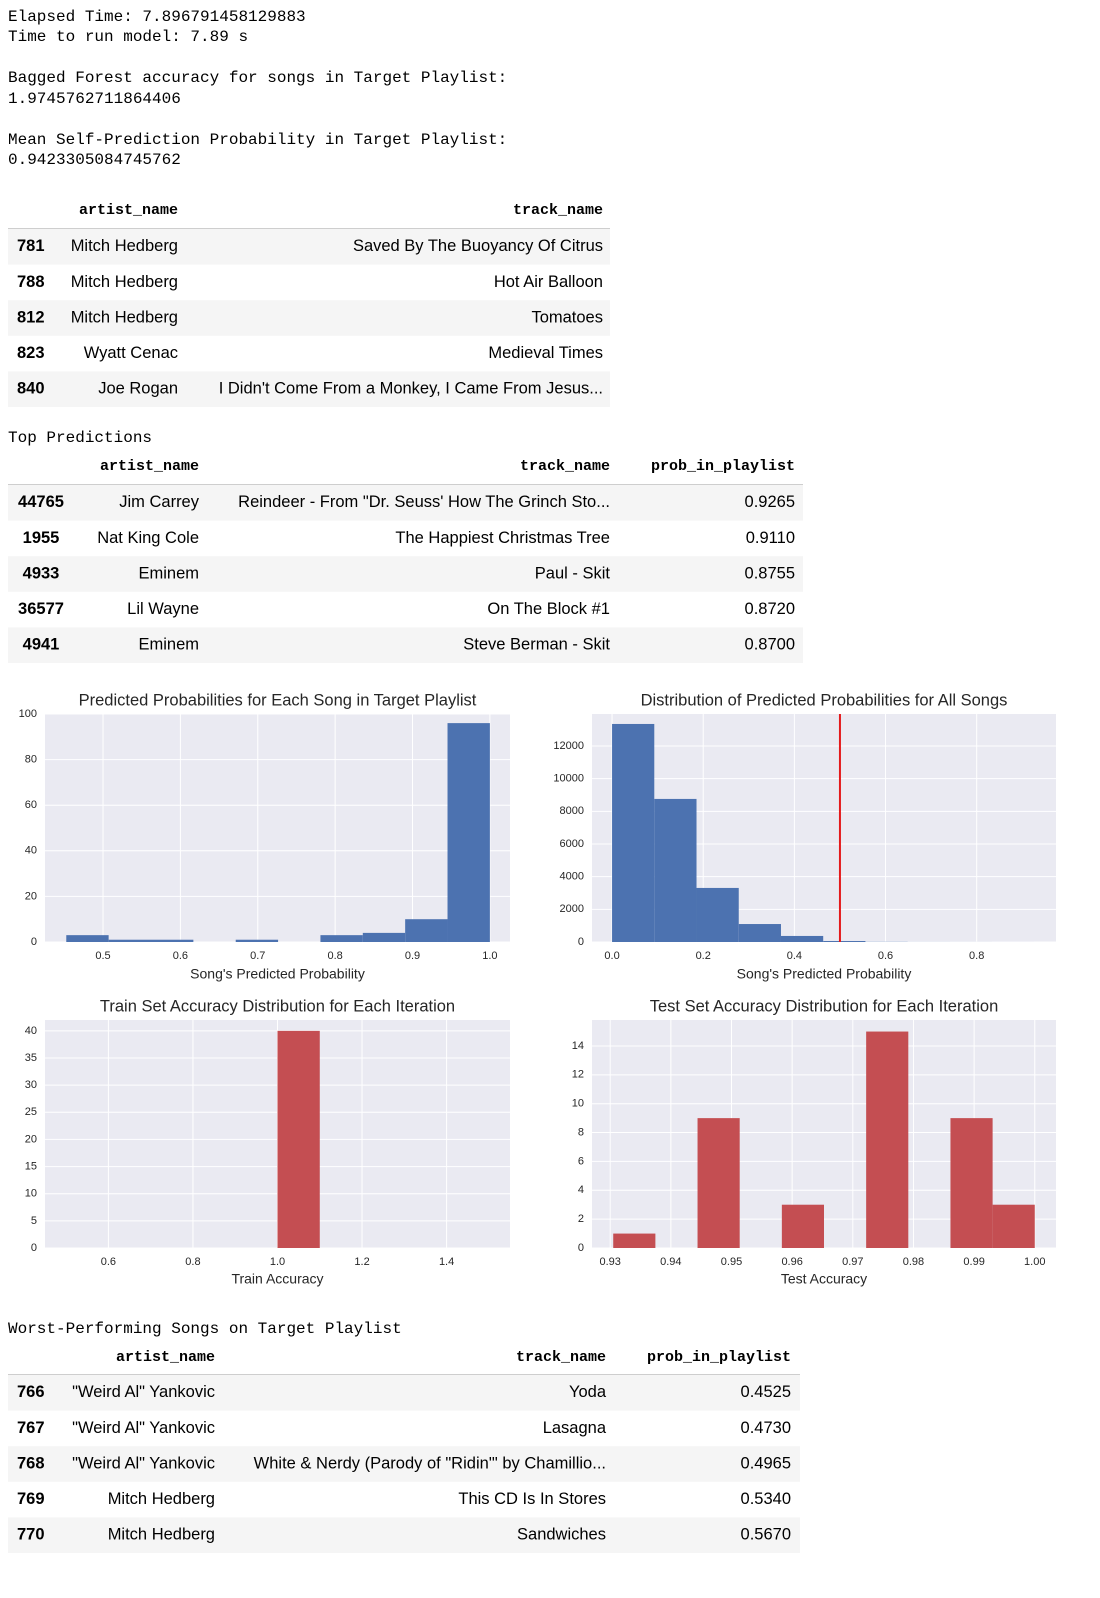  I want to click on row-index: 781, so click(31, 246).